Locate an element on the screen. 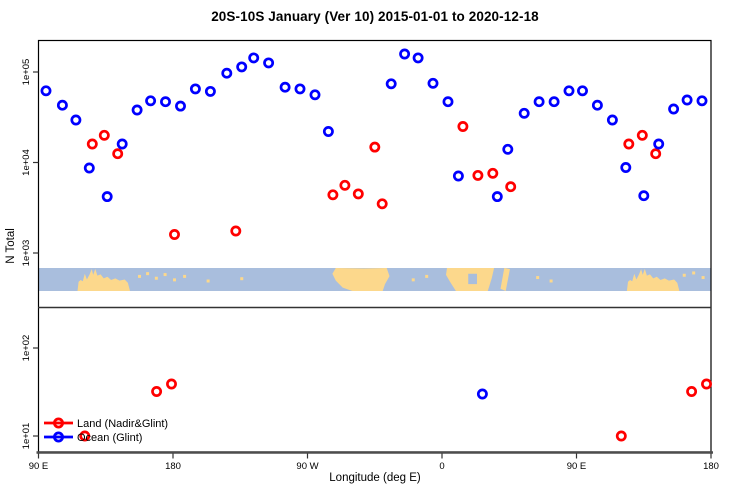 This screenshot has height=500, width=750. y-tick-label: 1e+04 is located at coordinates (26, 162).